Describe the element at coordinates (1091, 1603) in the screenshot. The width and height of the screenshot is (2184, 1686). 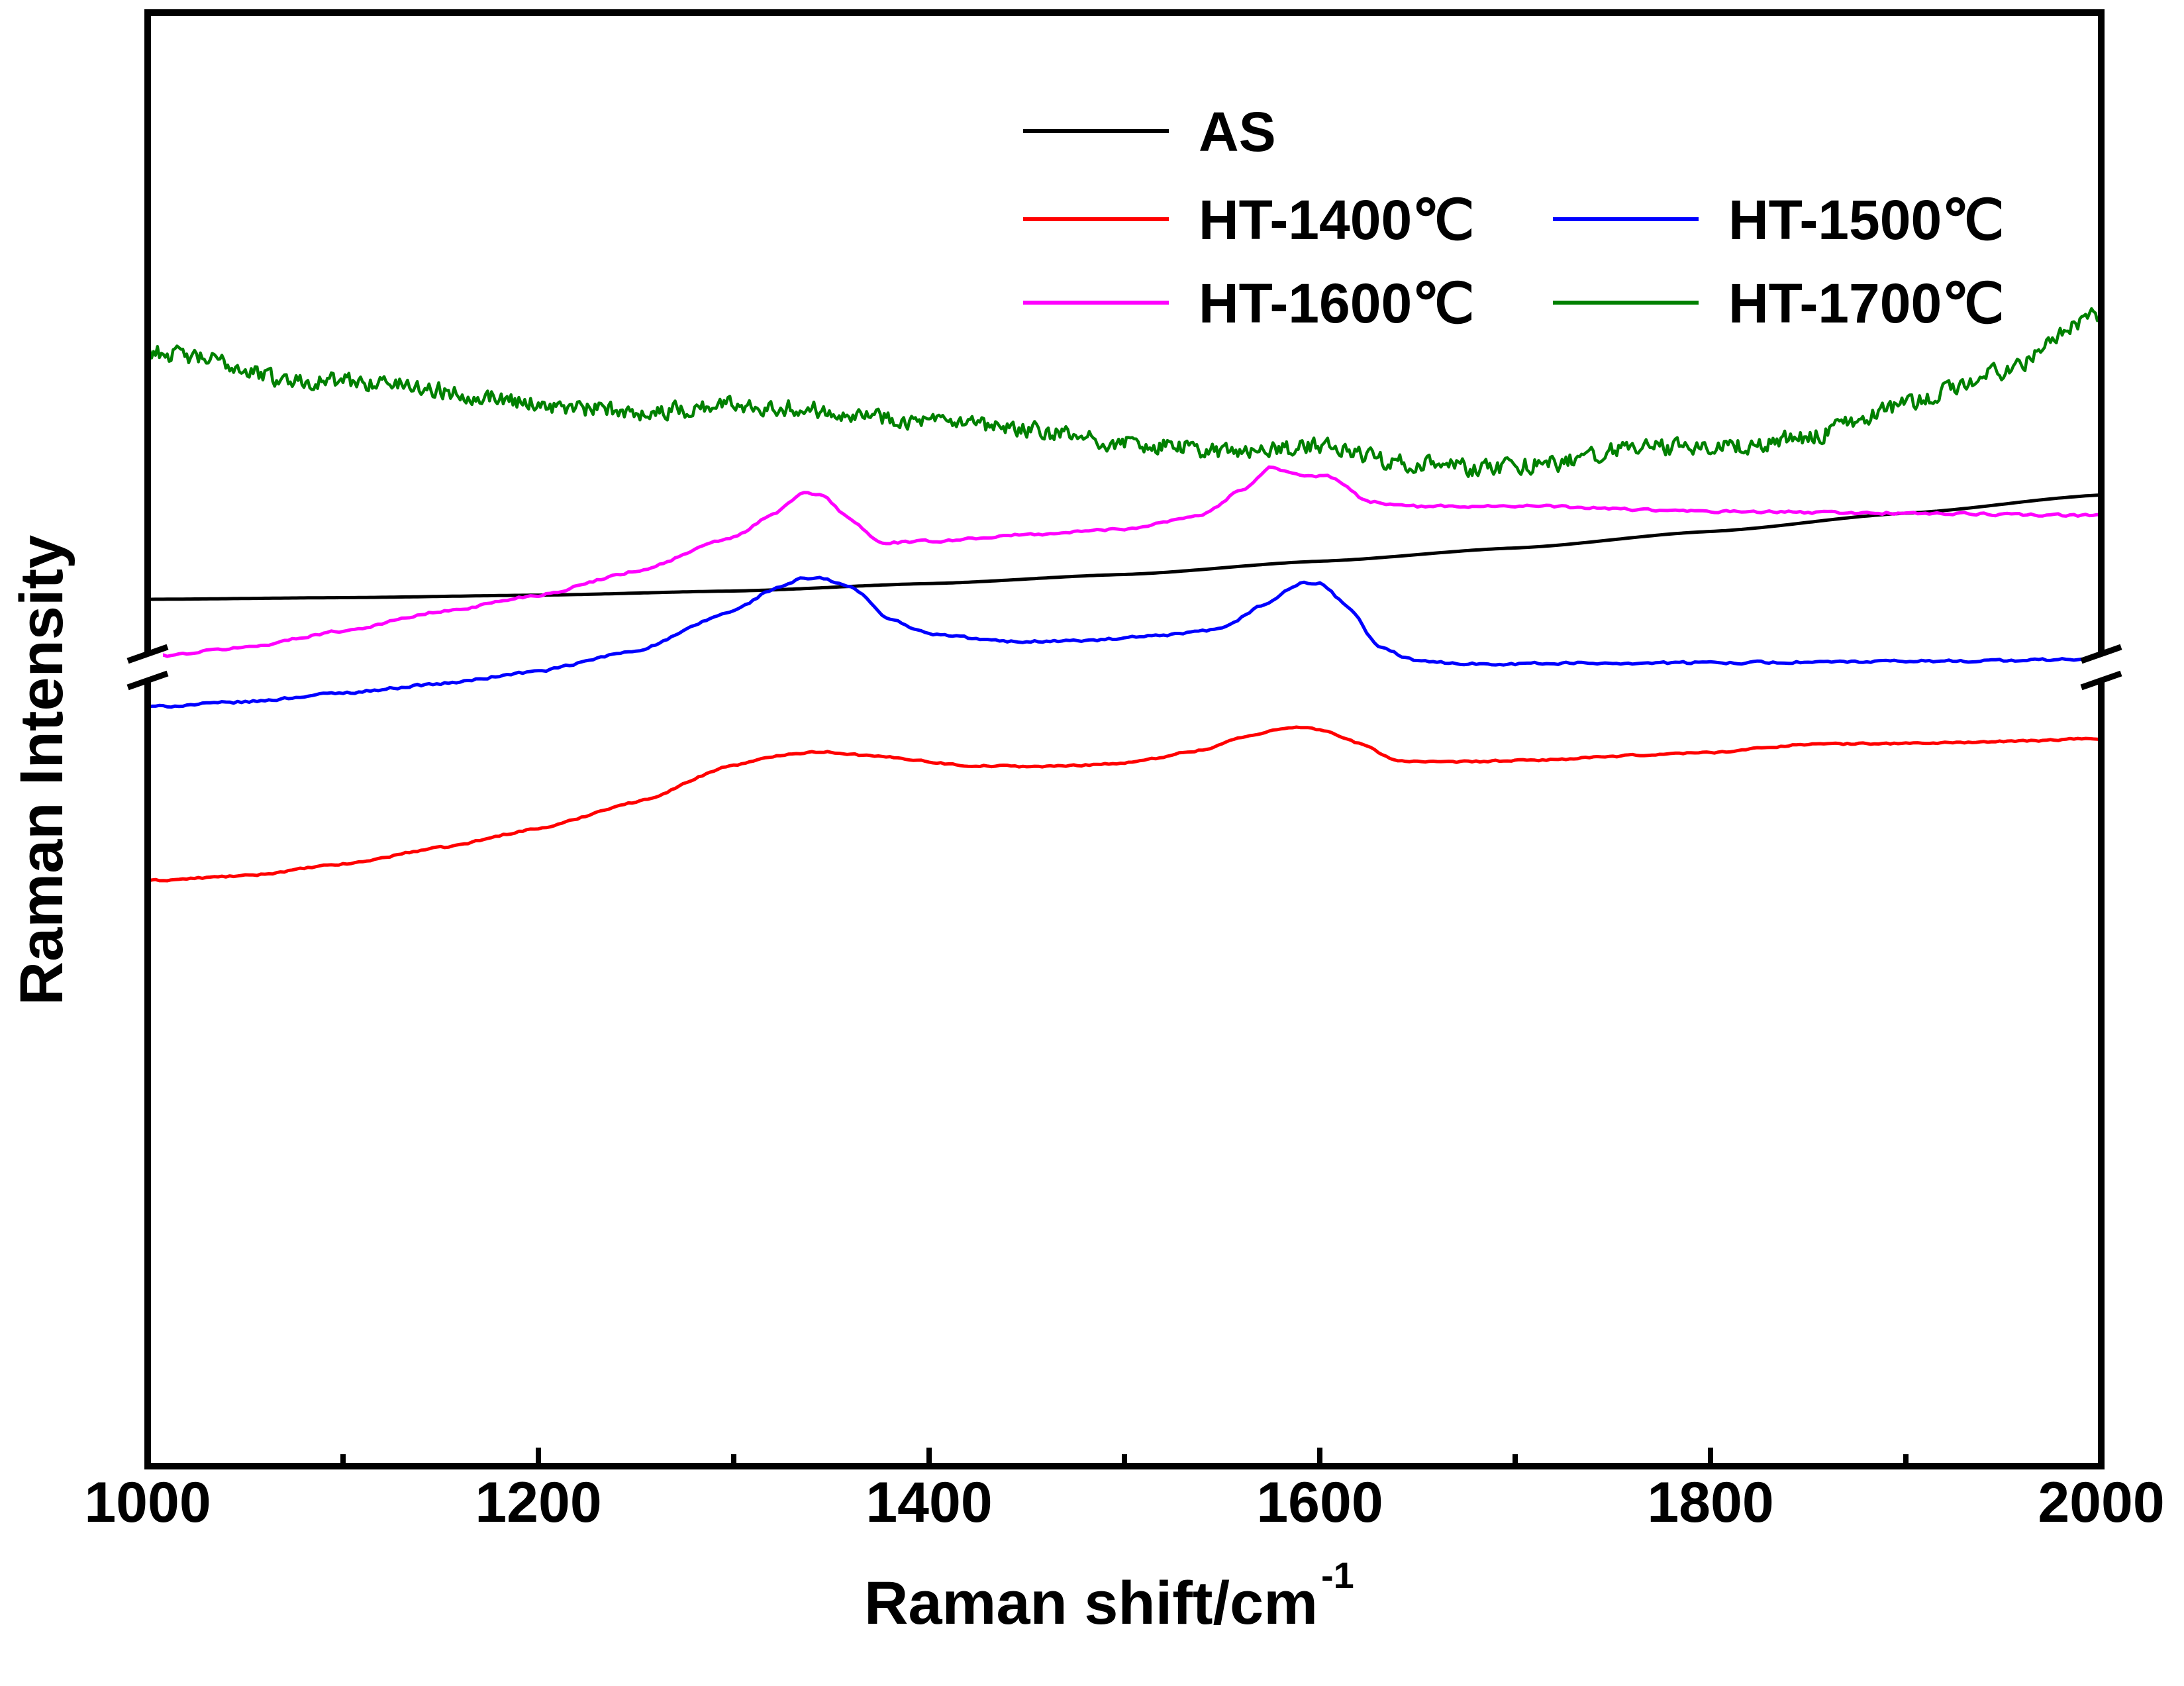
I see `x-axis-title: Raman shift/cm` at that location.